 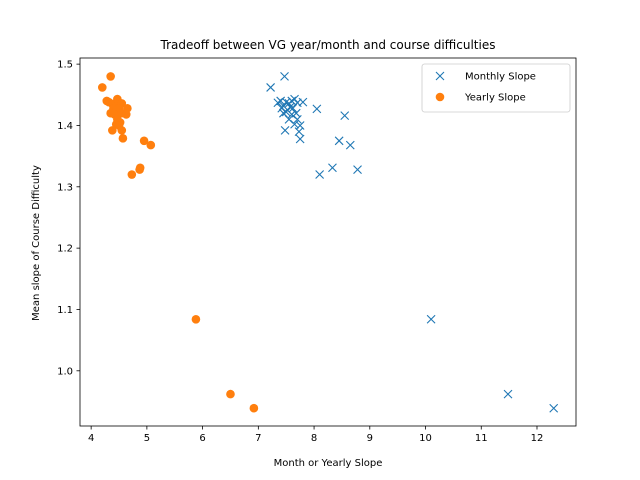 I want to click on y-tick-label: 1.1, so click(x=65, y=310).